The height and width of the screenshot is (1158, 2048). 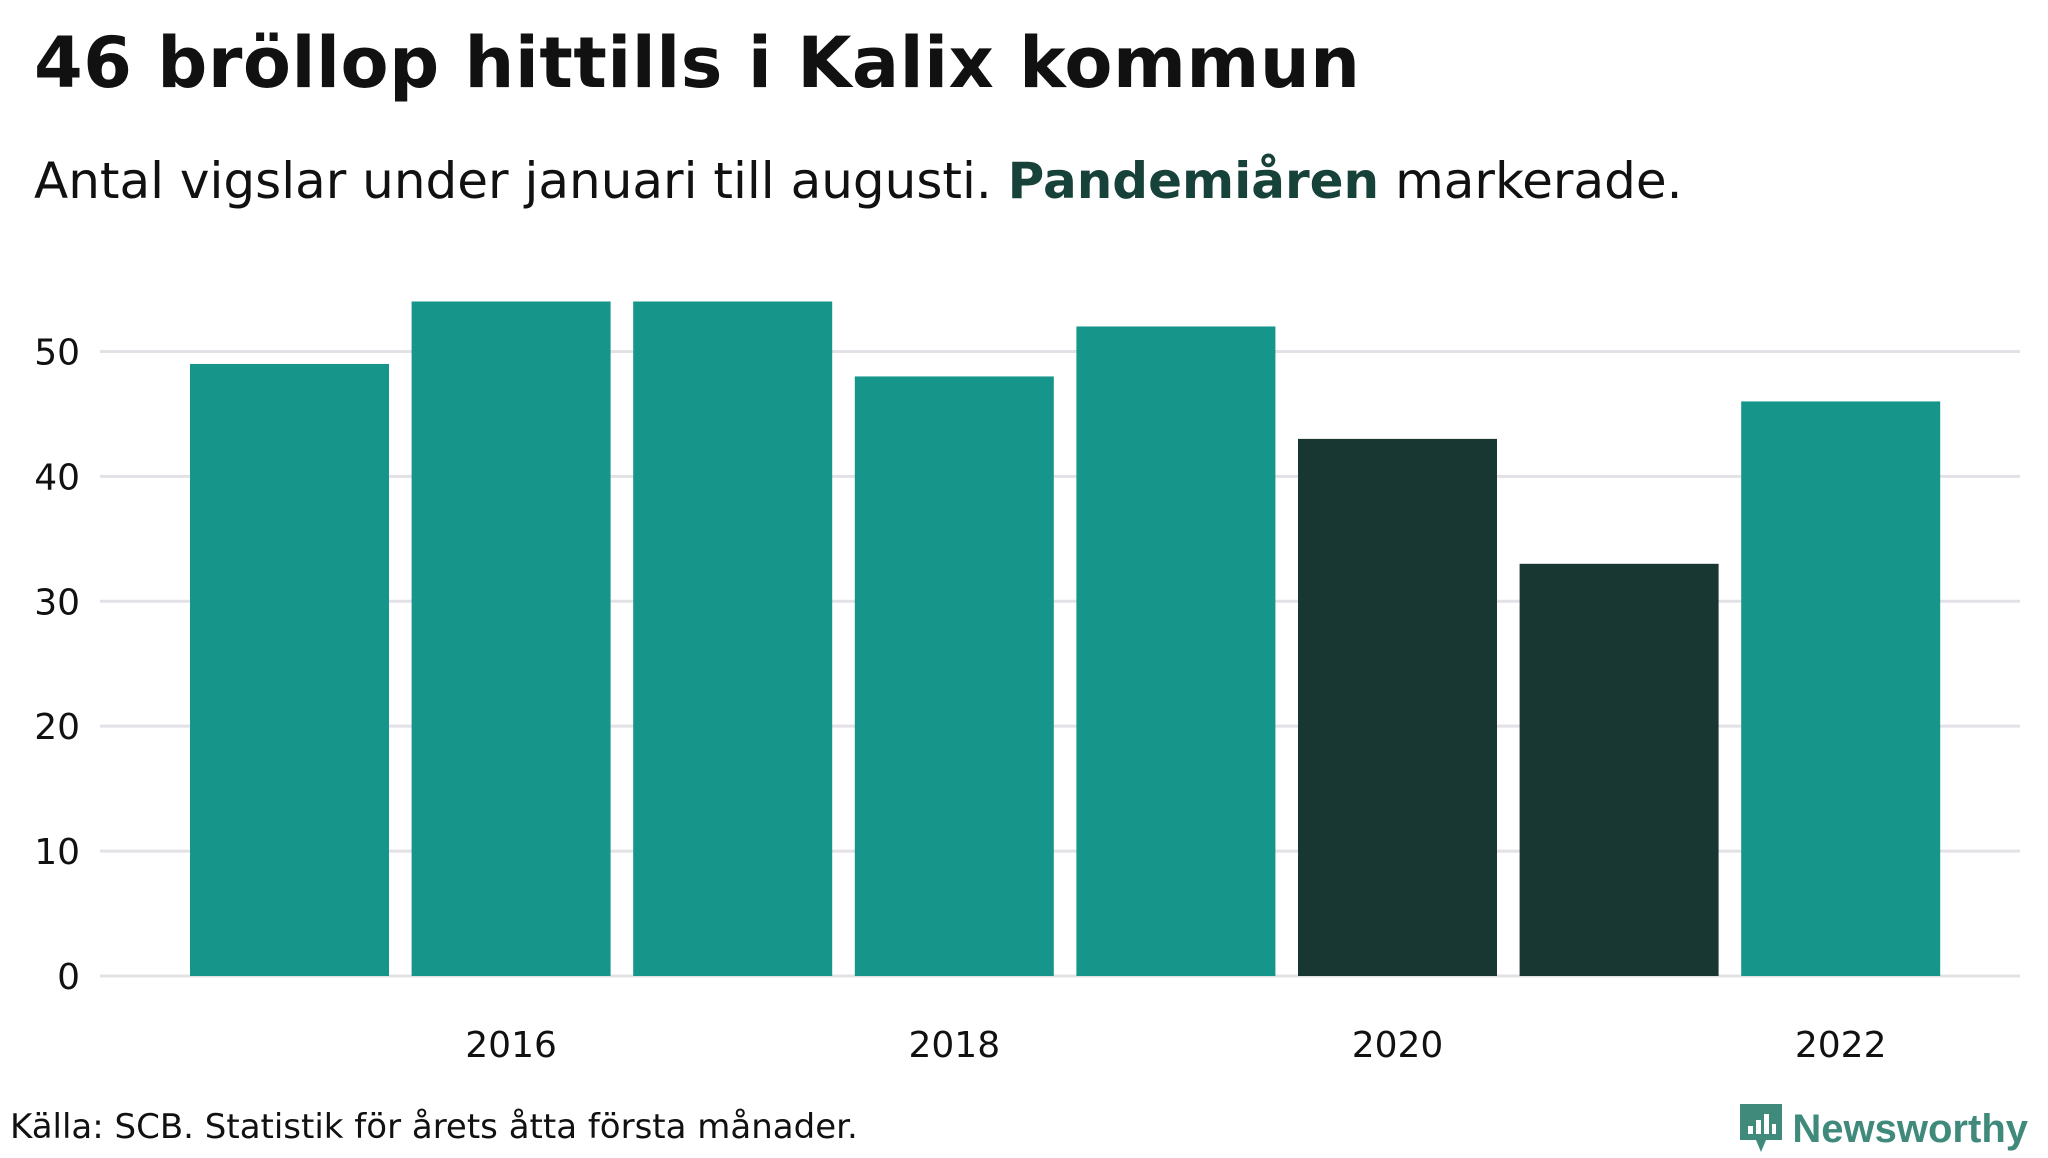 What do you see at coordinates (1619, 769) in the screenshot?
I see `bar-2021` at bounding box center [1619, 769].